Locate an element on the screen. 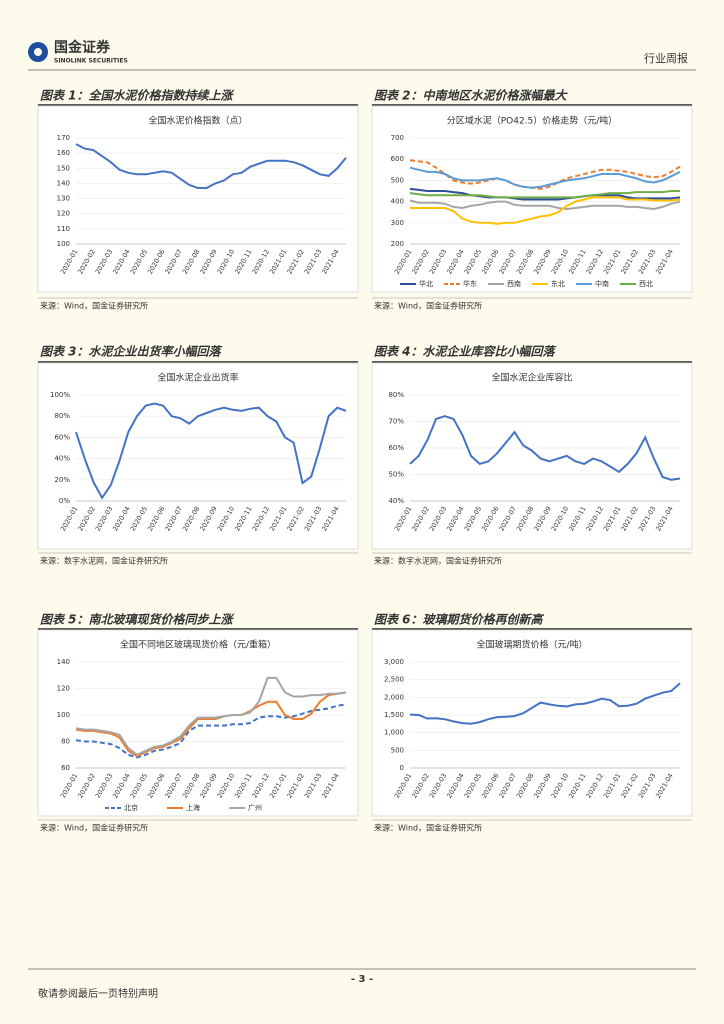 The image size is (724, 1024). chart-title: 全国水泥企业库容比 is located at coordinates (531, 378).